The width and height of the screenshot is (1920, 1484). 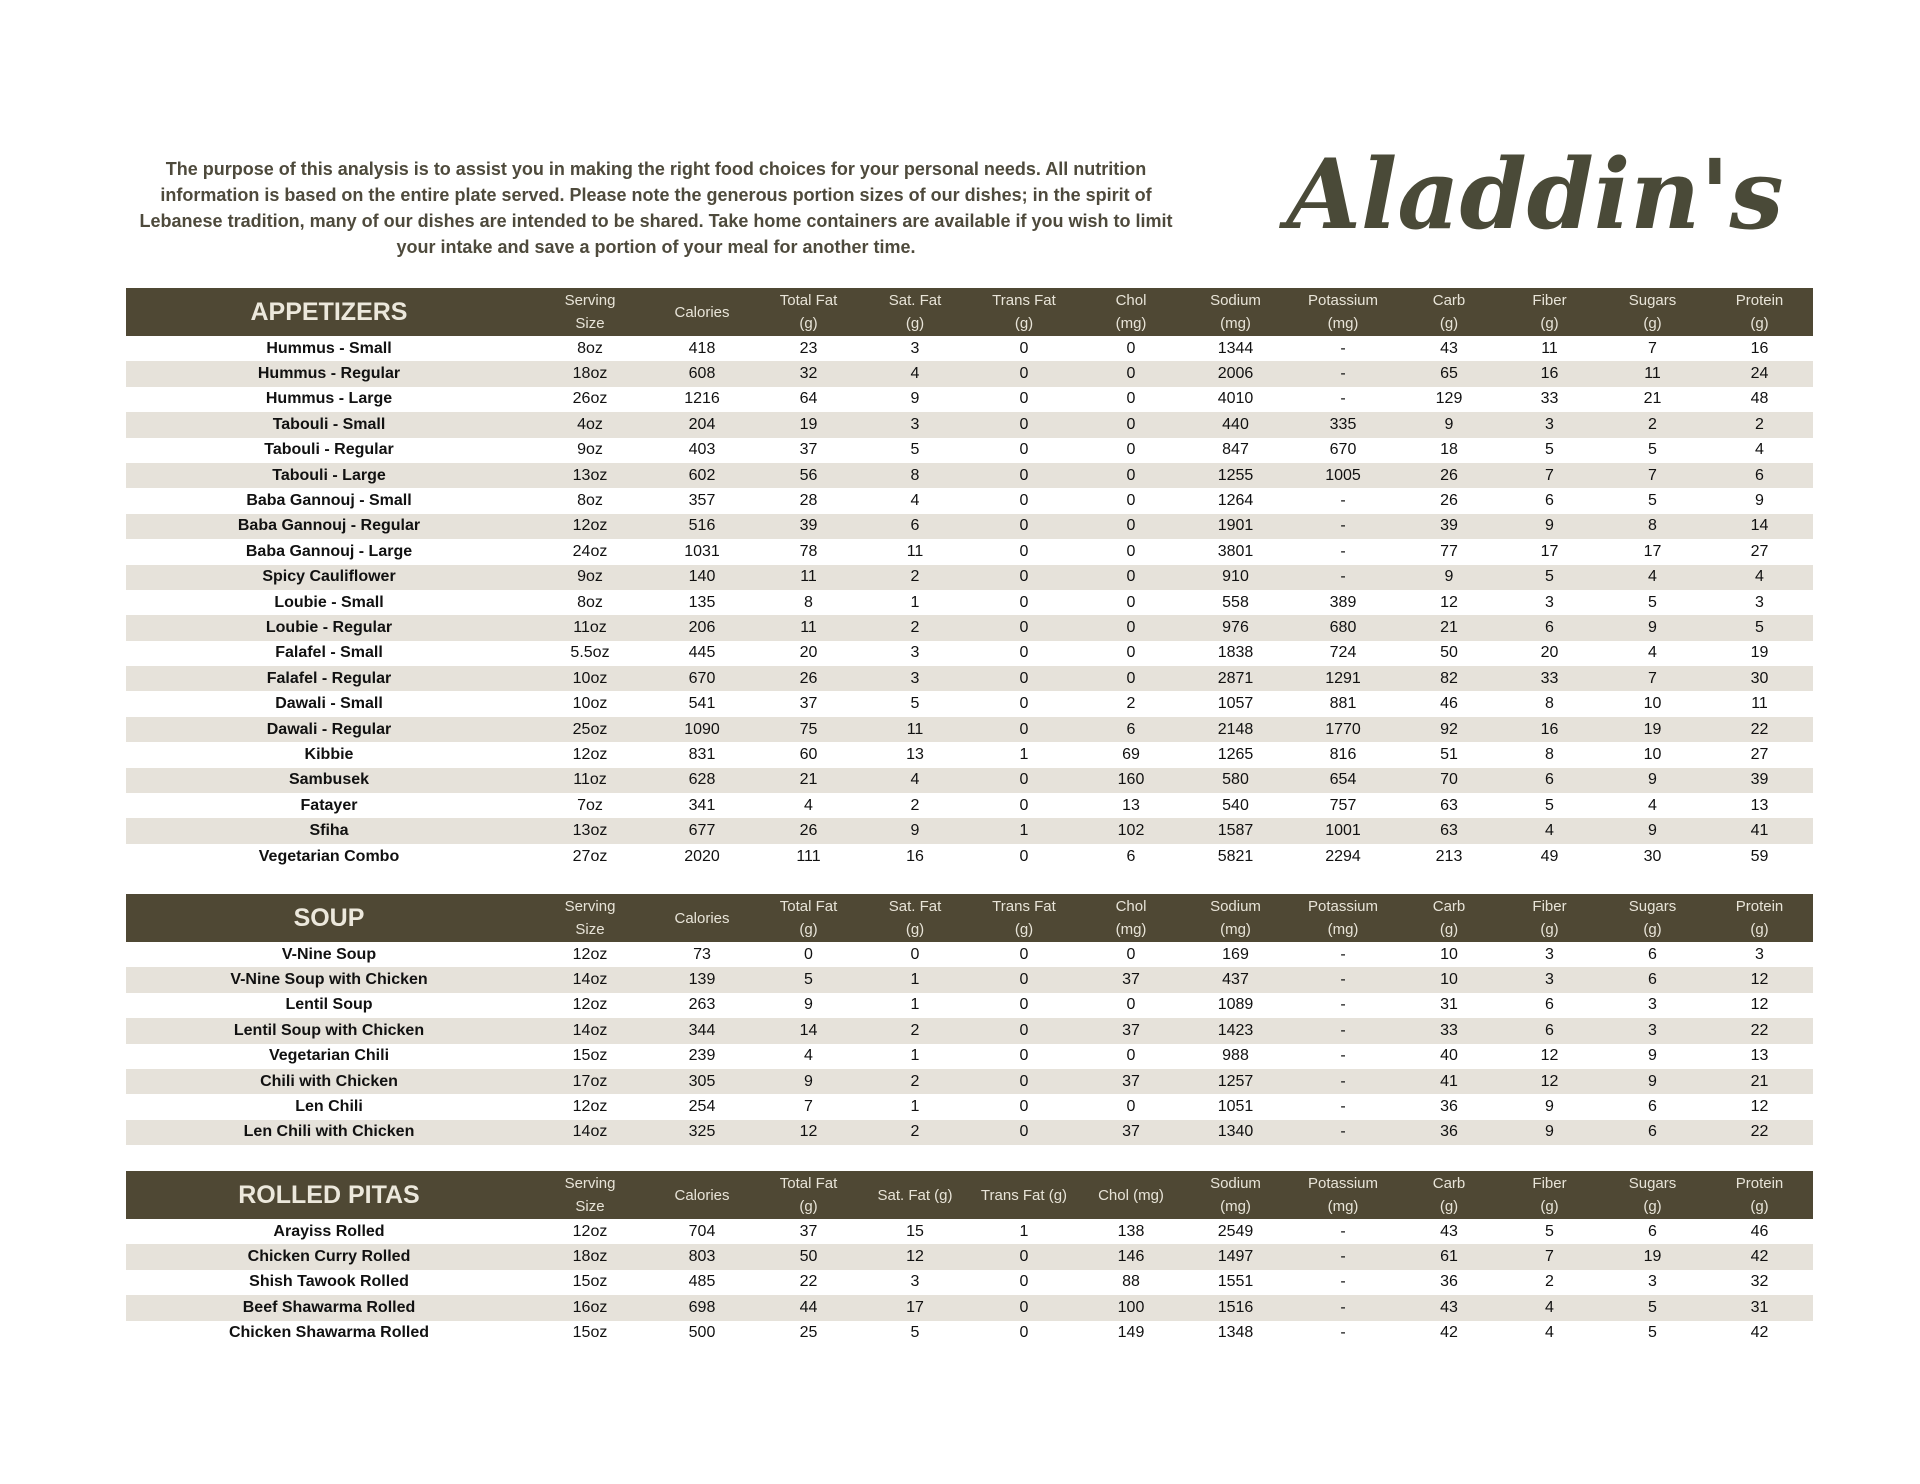 What do you see at coordinates (702, 1132) in the screenshot?
I see `cell: 325` at bounding box center [702, 1132].